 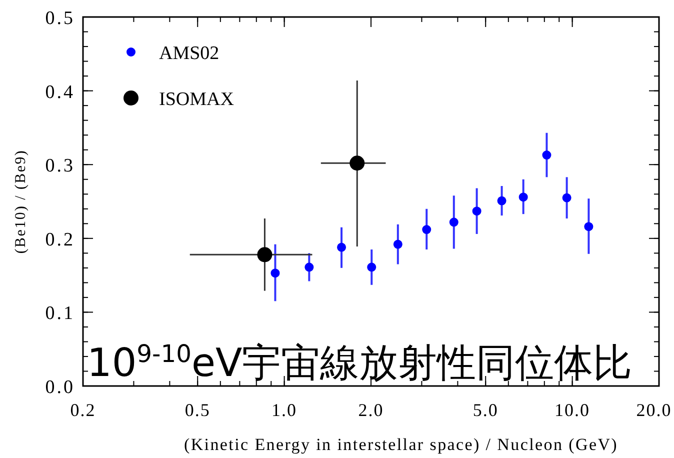 What do you see at coordinates (285, 410) in the screenshot?
I see `x-tick-label: 1.0` at bounding box center [285, 410].